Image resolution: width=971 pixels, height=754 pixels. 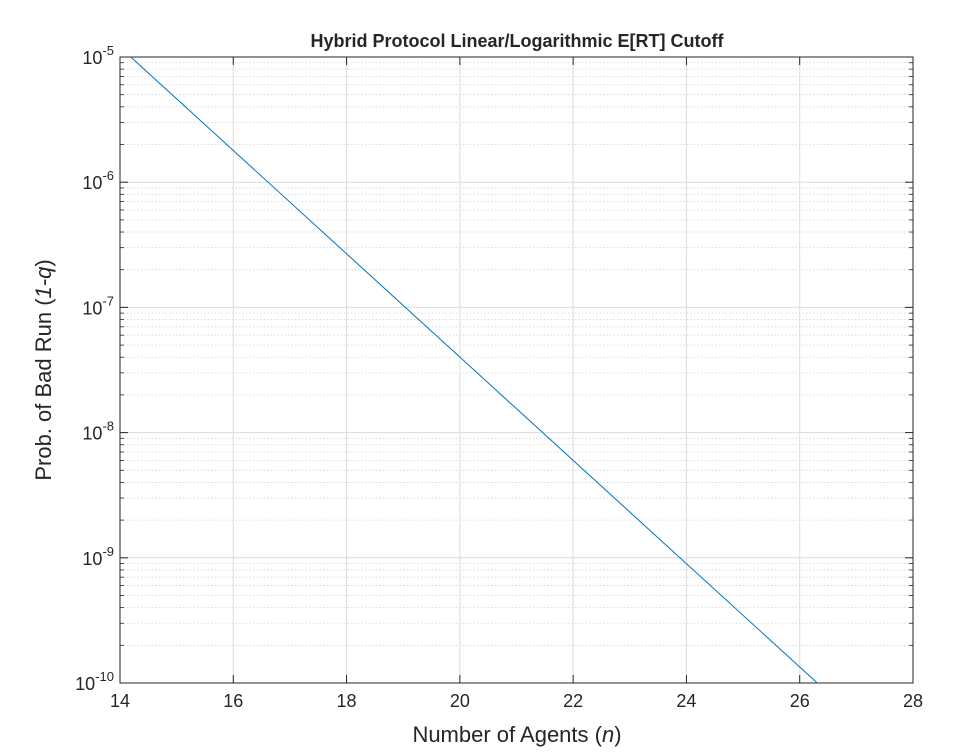 I want to click on x-label-var: n, so click(x=608, y=734).